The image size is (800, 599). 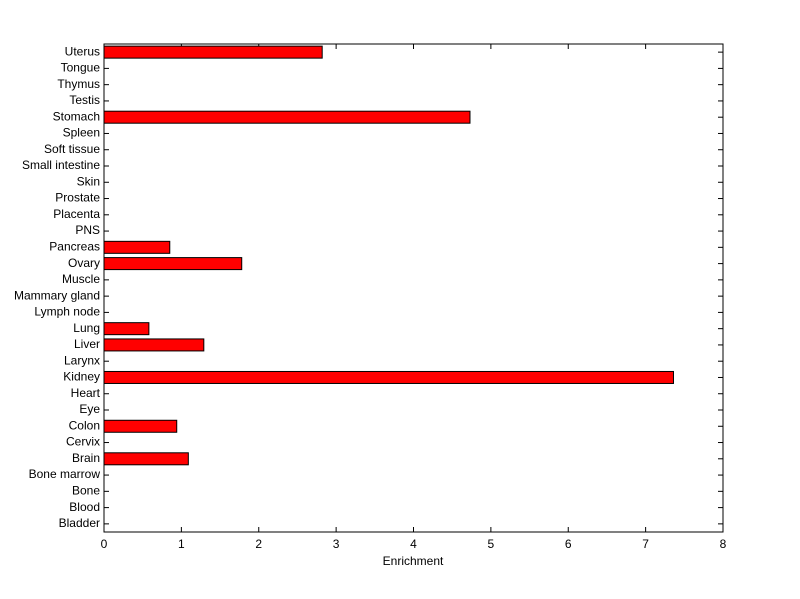 What do you see at coordinates (336, 544) in the screenshot?
I see `x-tick-label: 3` at bounding box center [336, 544].